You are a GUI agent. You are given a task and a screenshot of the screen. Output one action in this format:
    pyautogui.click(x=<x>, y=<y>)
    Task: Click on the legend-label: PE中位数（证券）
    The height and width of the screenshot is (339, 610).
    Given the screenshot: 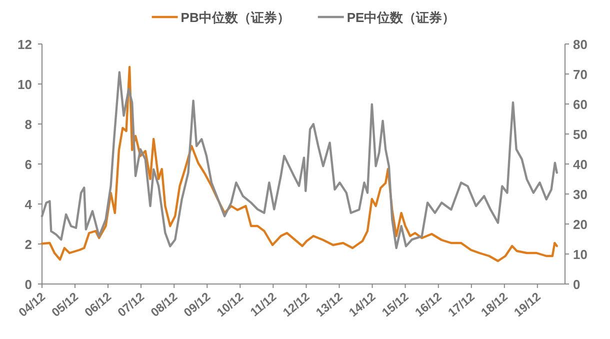 What is the action you would take?
    pyautogui.click(x=401, y=17)
    